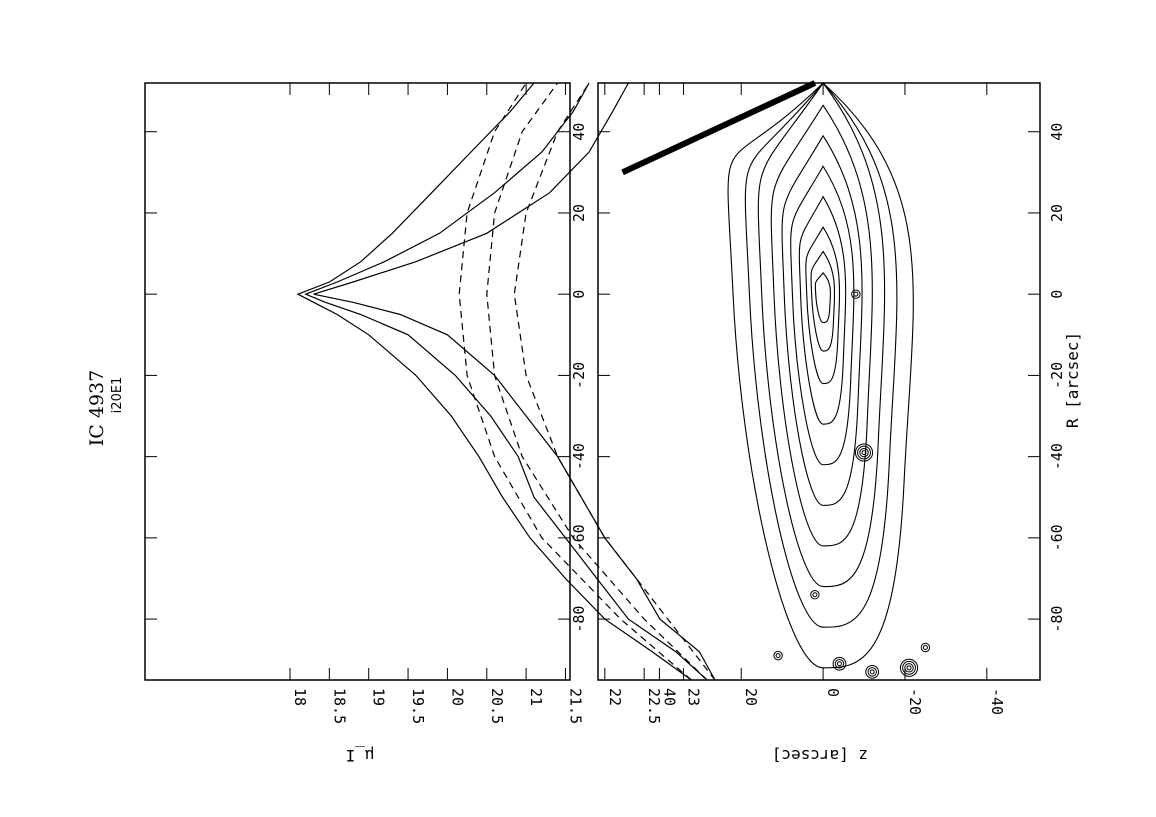 The width and height of the screenshot is (1156, 817). Describe the element at coordinates (997, 701) in the screenshot. I see `contour-z-tick-label-5: -40` at that location.